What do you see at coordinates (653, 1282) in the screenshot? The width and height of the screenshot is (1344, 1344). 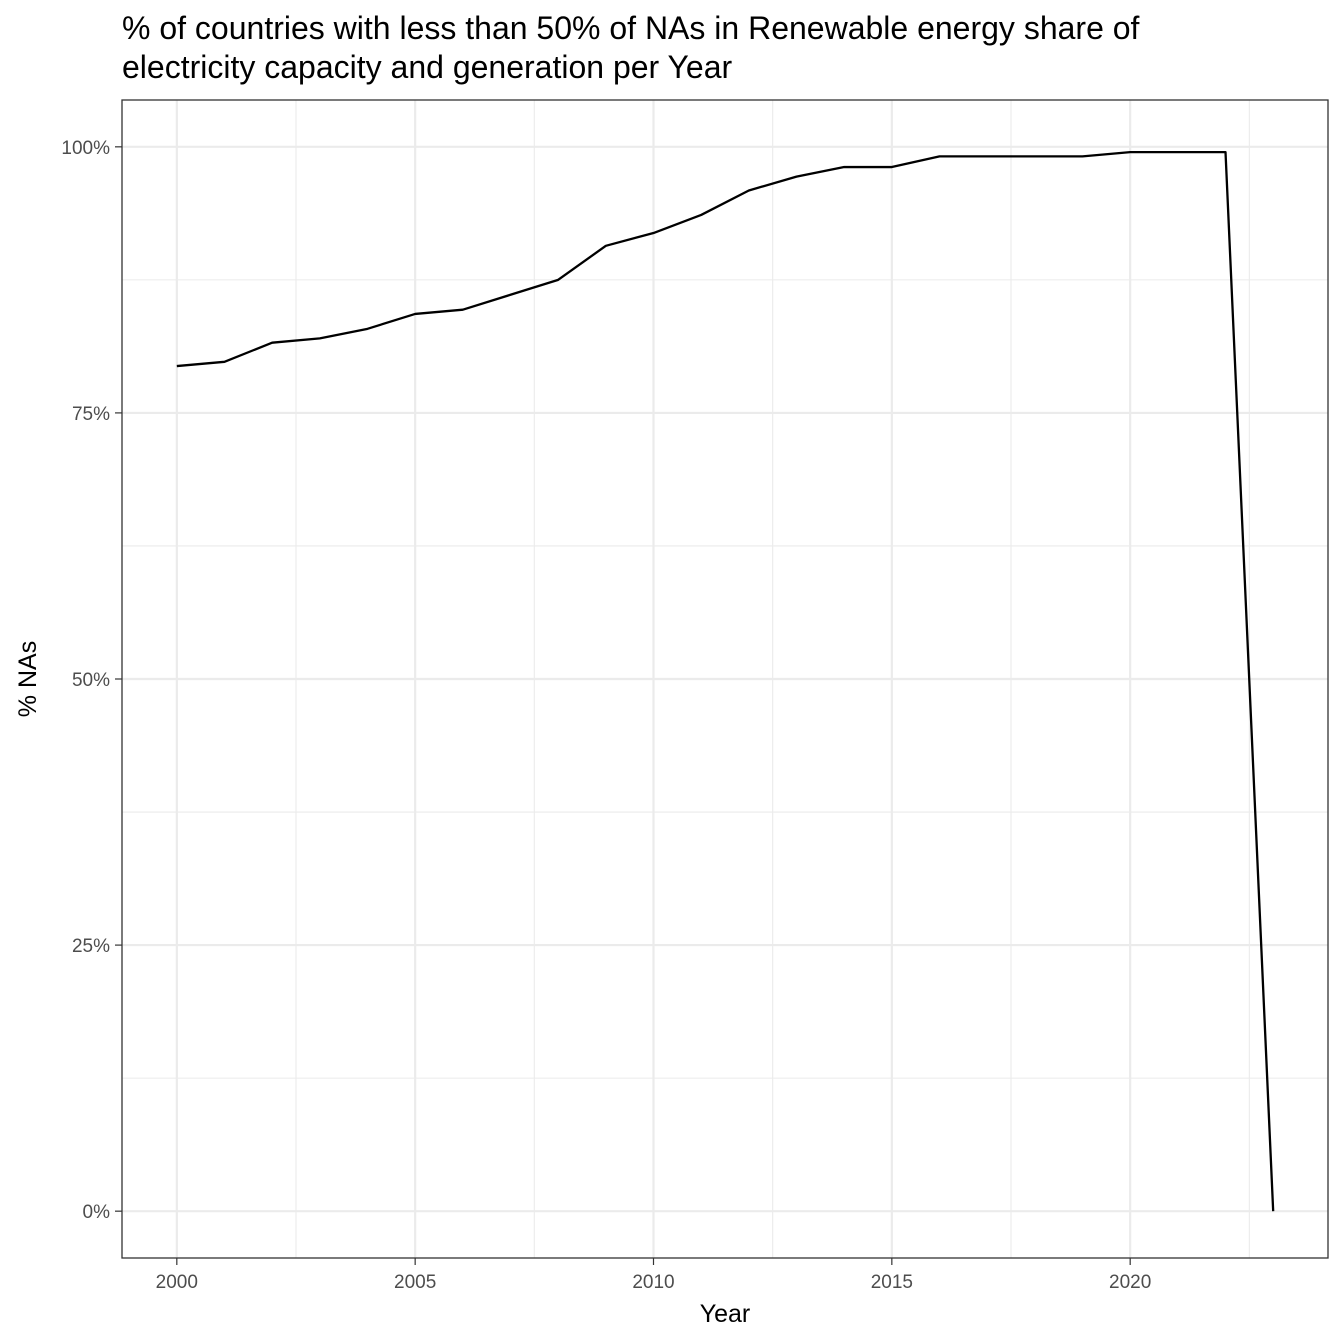 I see `x-tick-label: 2010` at bounding box center [653, 1282].